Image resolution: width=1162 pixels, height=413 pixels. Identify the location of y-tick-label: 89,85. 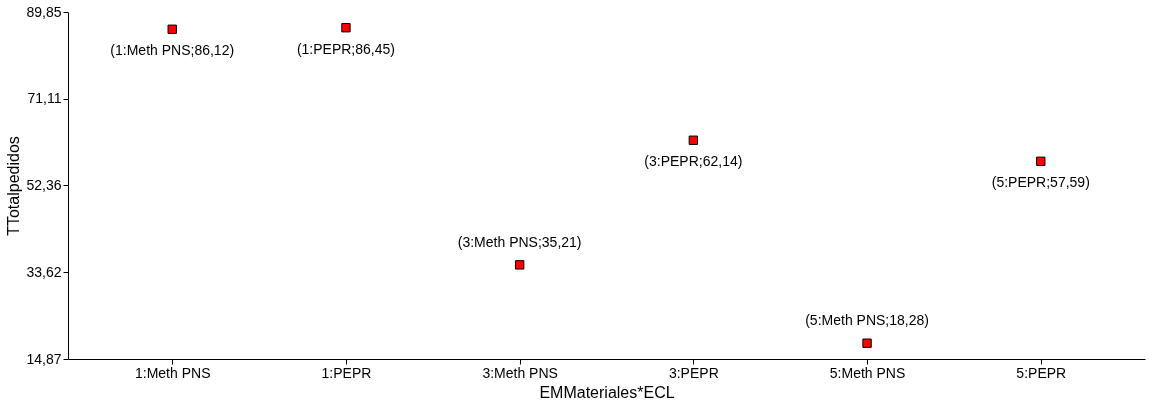
(44, 11).